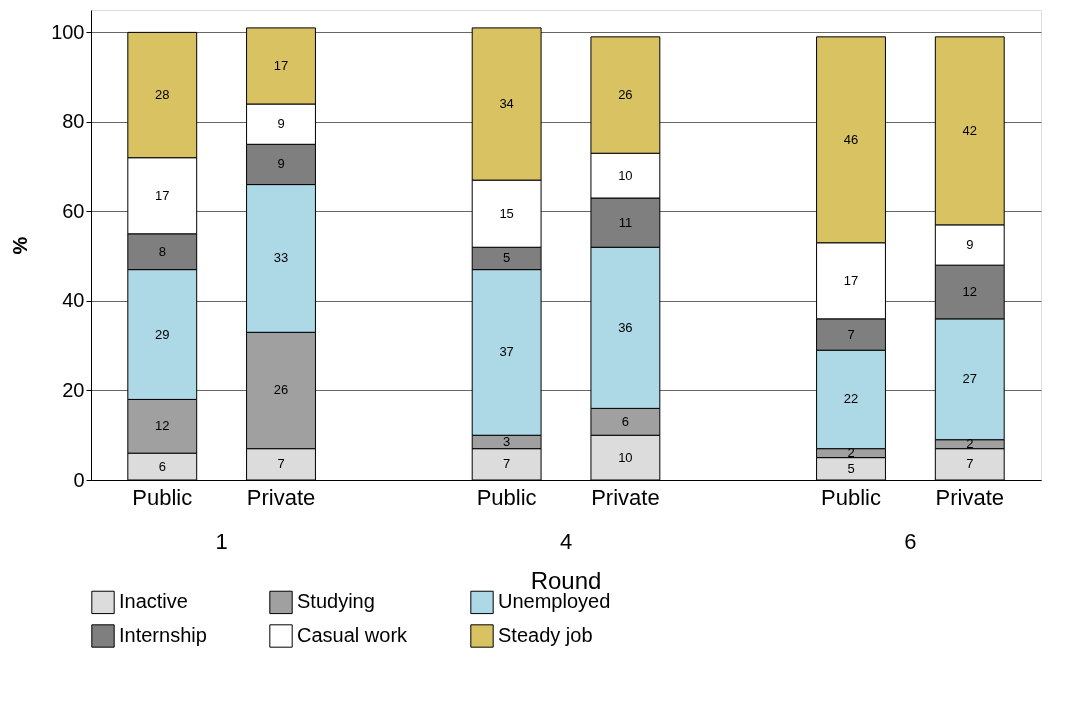 The width and height of the screenshot is (1092, 705). Describe the element at coordinates (162, 95) in the screenshot. I see `data-label: 28` at that location.